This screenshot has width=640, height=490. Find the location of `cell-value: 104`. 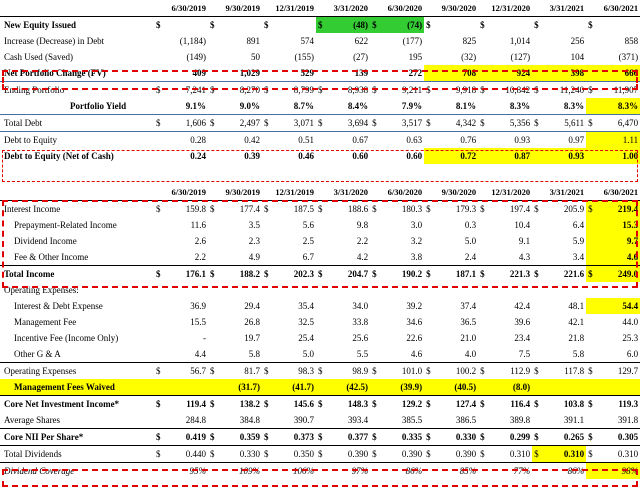

cell-value: 104 is located at coordinates (577, 57).